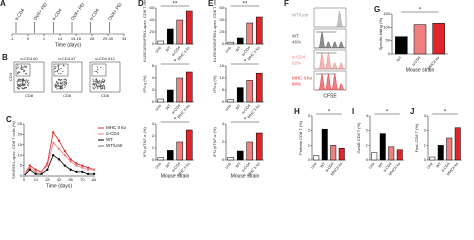  Describe the element at coordinates (299, 57) in the screenshot. I see `track-label: α-CD4` at that location.